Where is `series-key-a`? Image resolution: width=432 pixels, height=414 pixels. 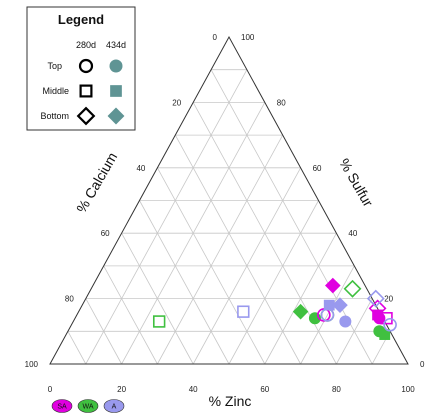 series-key-a is located at coordinates (114, 406).